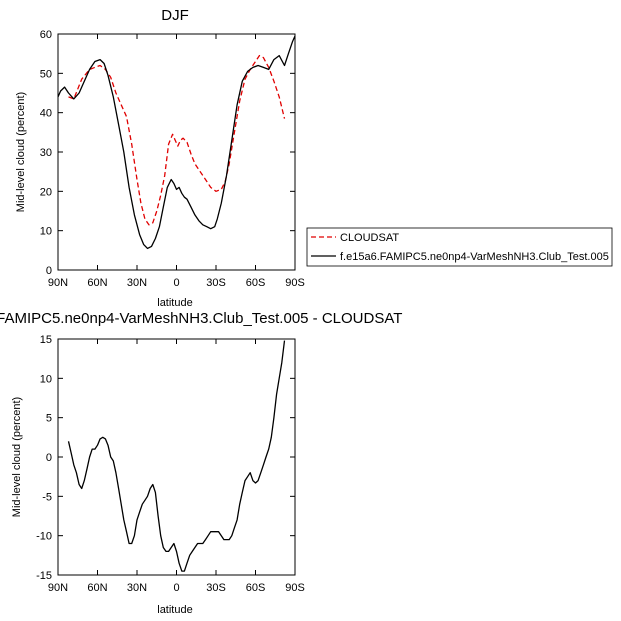  What do you see at coordinates (46, 379) in the screenshot?
I see `bottom-y-tick-label: 10` at bounding box center [46, 379].